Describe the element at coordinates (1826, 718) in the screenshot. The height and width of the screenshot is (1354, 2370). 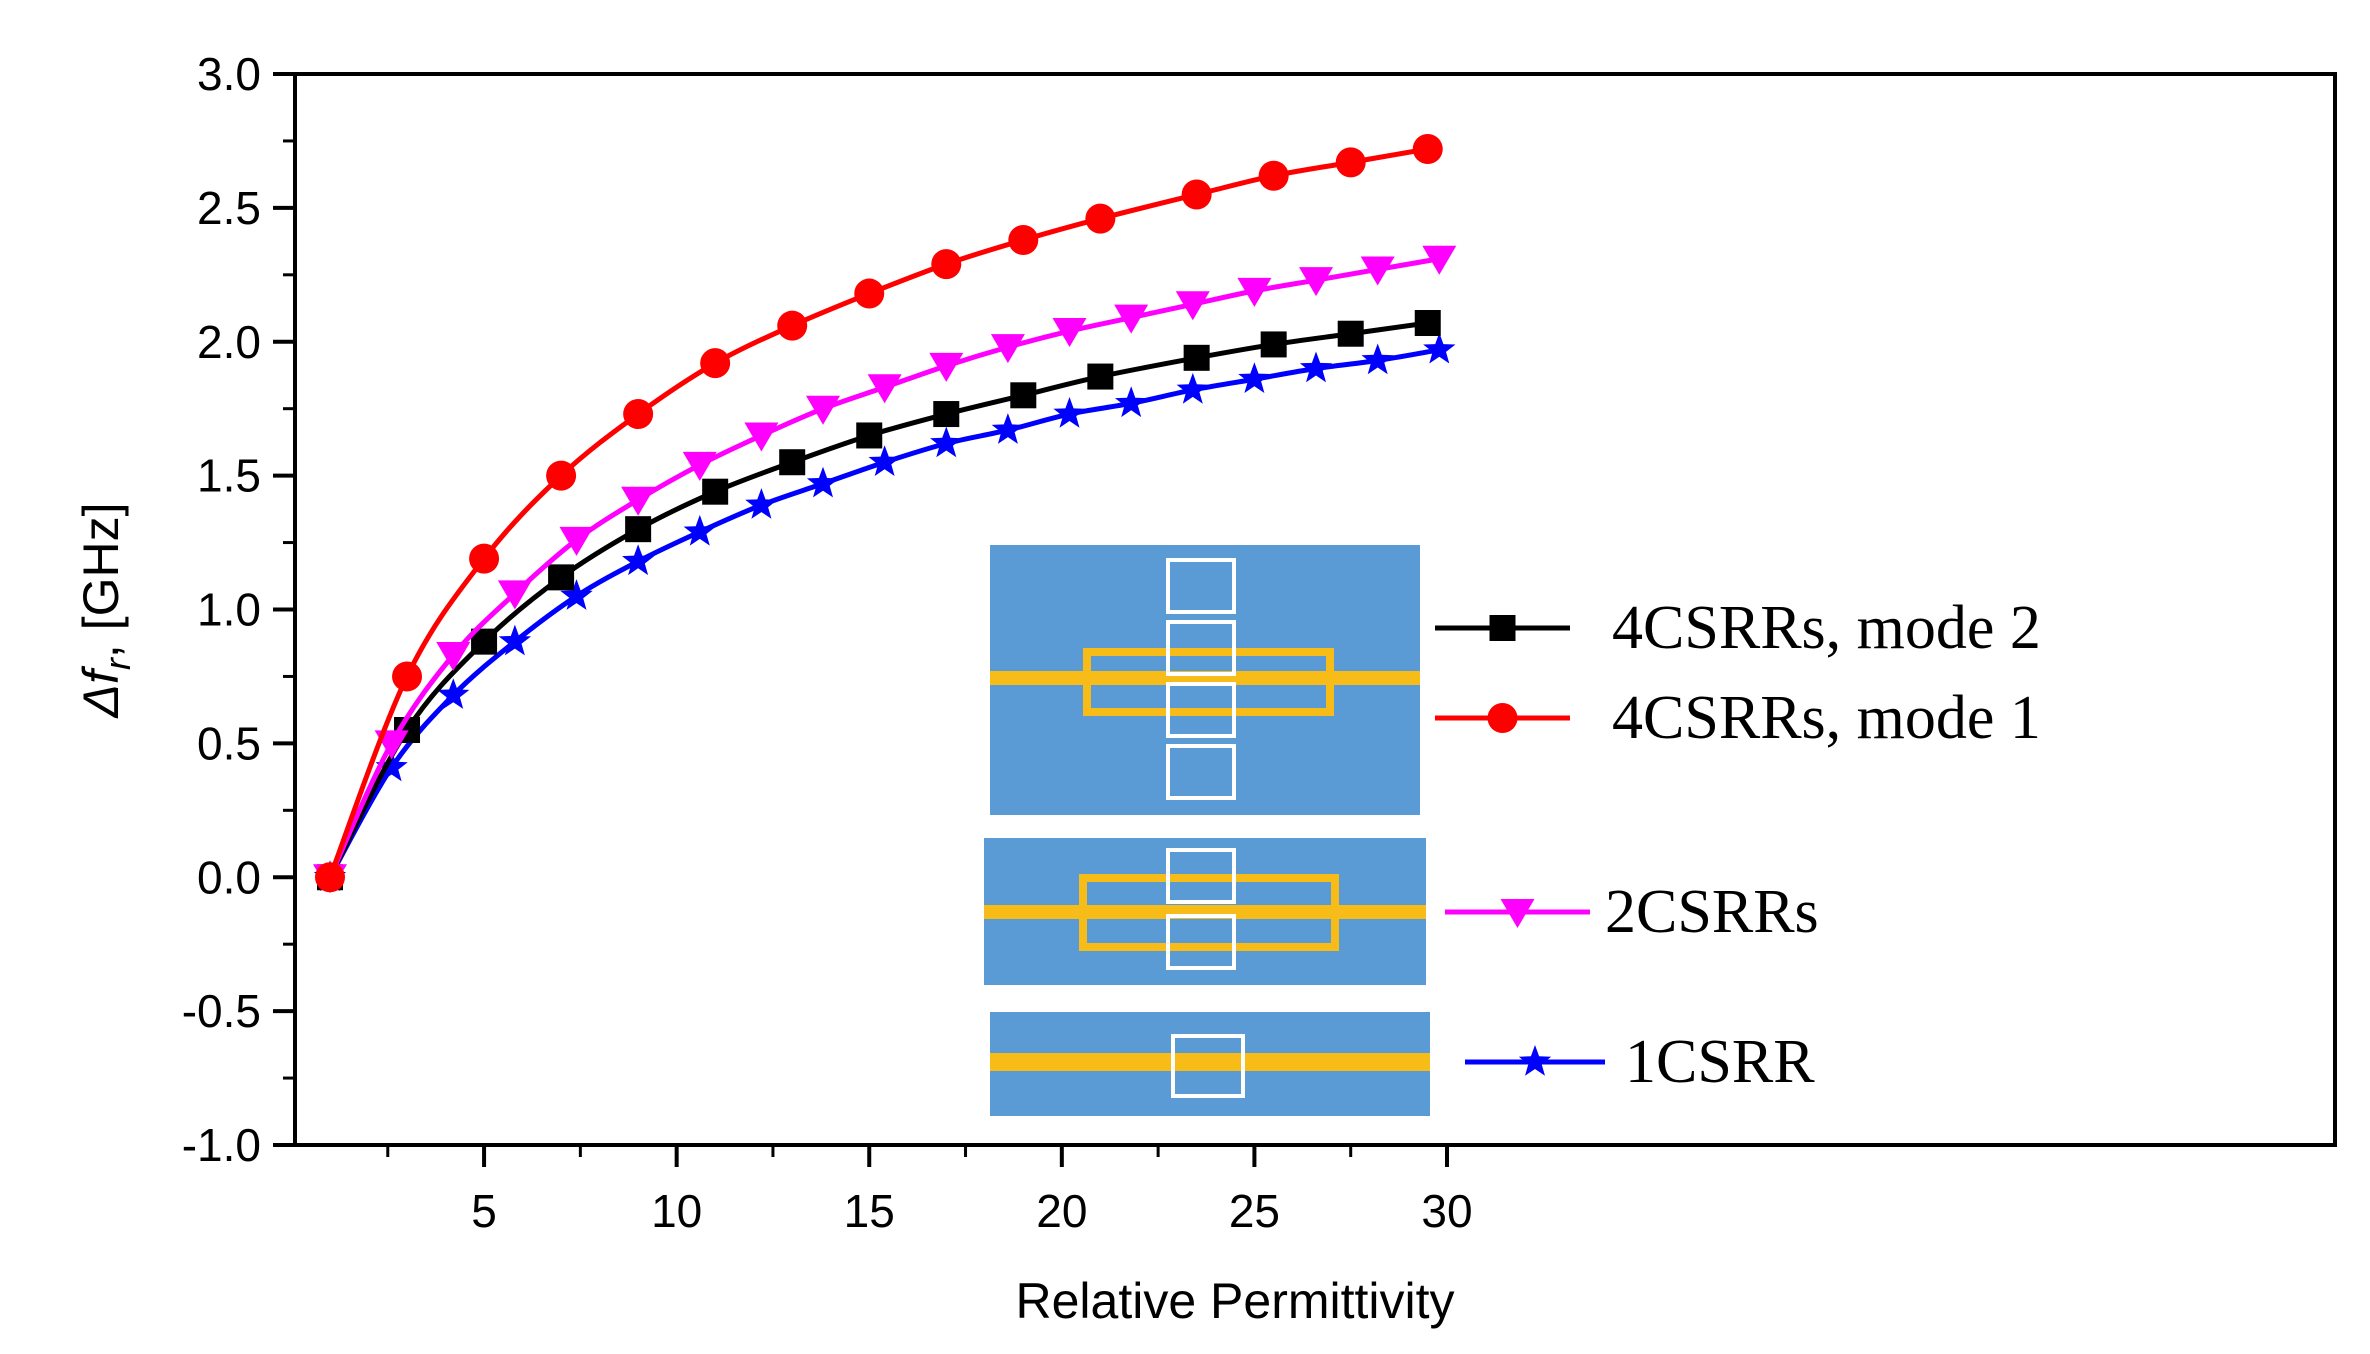
I see `legend-label: 4CSRRs, mode 1` at that location.